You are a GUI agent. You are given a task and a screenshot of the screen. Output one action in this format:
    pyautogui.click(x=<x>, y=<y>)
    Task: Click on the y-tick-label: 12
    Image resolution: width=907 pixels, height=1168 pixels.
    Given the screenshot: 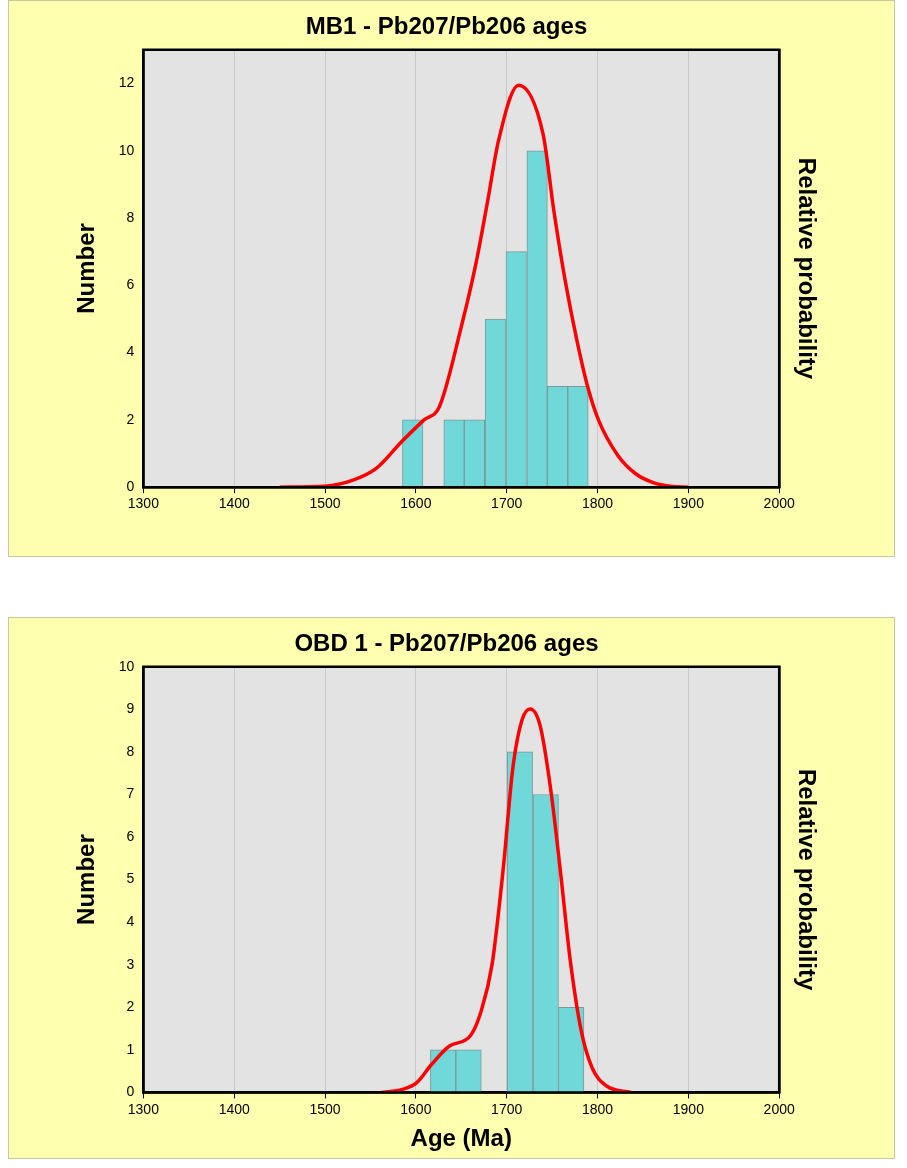 What is the action you would take?
    pyautogui.click(x=126, y=82)
    